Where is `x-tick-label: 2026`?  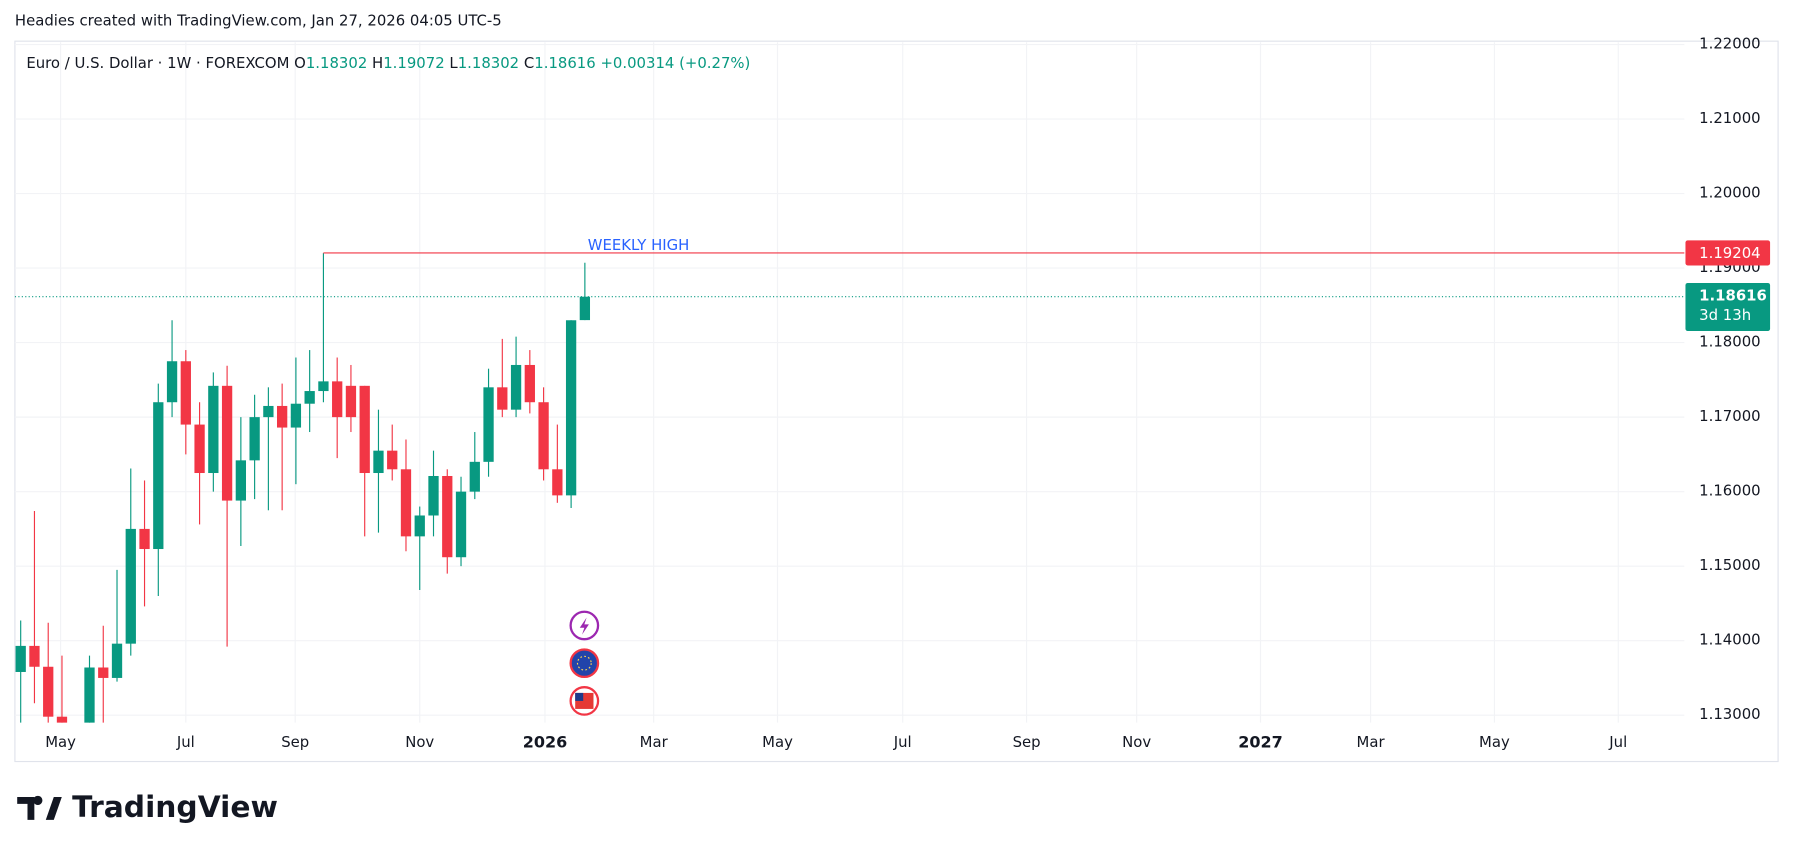 x-tick-label: 2026 is located at coordinates (545, 742).